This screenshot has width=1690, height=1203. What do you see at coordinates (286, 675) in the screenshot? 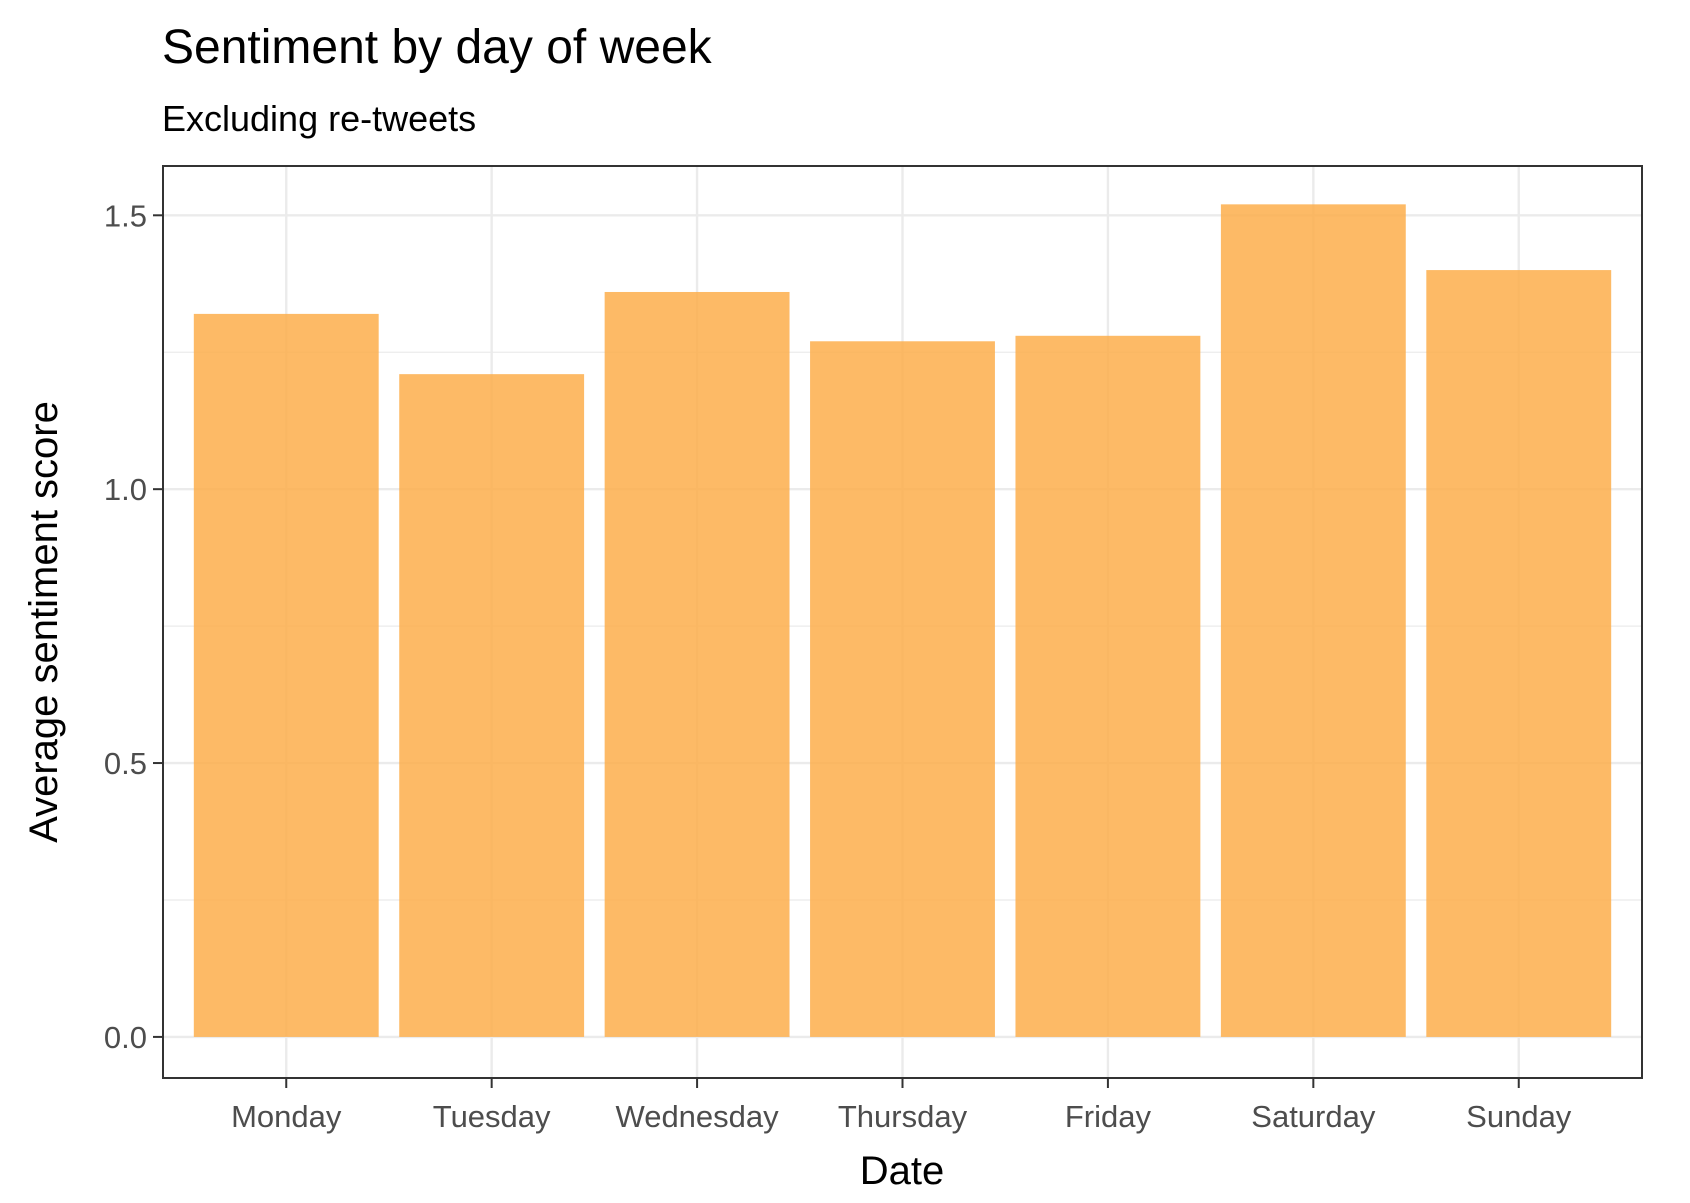
I see `bar-monday` at bounding box center [286, 675].